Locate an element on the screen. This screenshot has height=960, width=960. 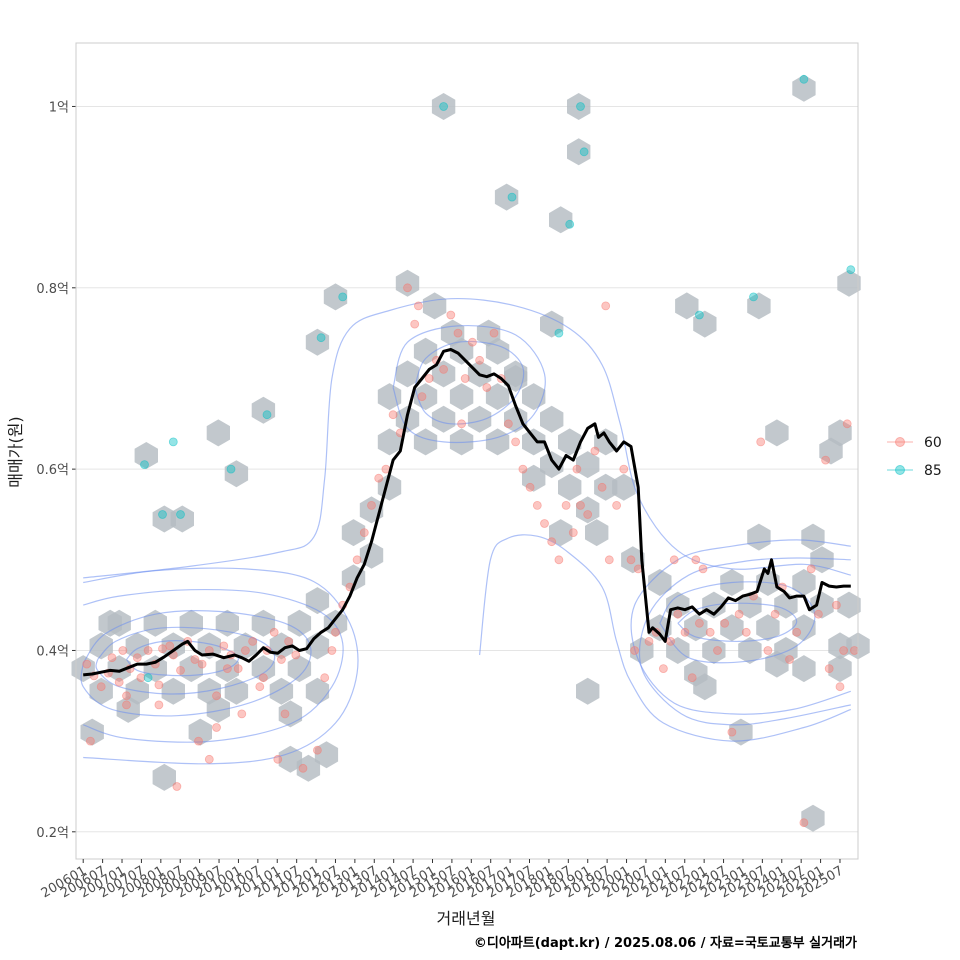
y-tick-label: 0.6억 is located at coordinates (52, 470).